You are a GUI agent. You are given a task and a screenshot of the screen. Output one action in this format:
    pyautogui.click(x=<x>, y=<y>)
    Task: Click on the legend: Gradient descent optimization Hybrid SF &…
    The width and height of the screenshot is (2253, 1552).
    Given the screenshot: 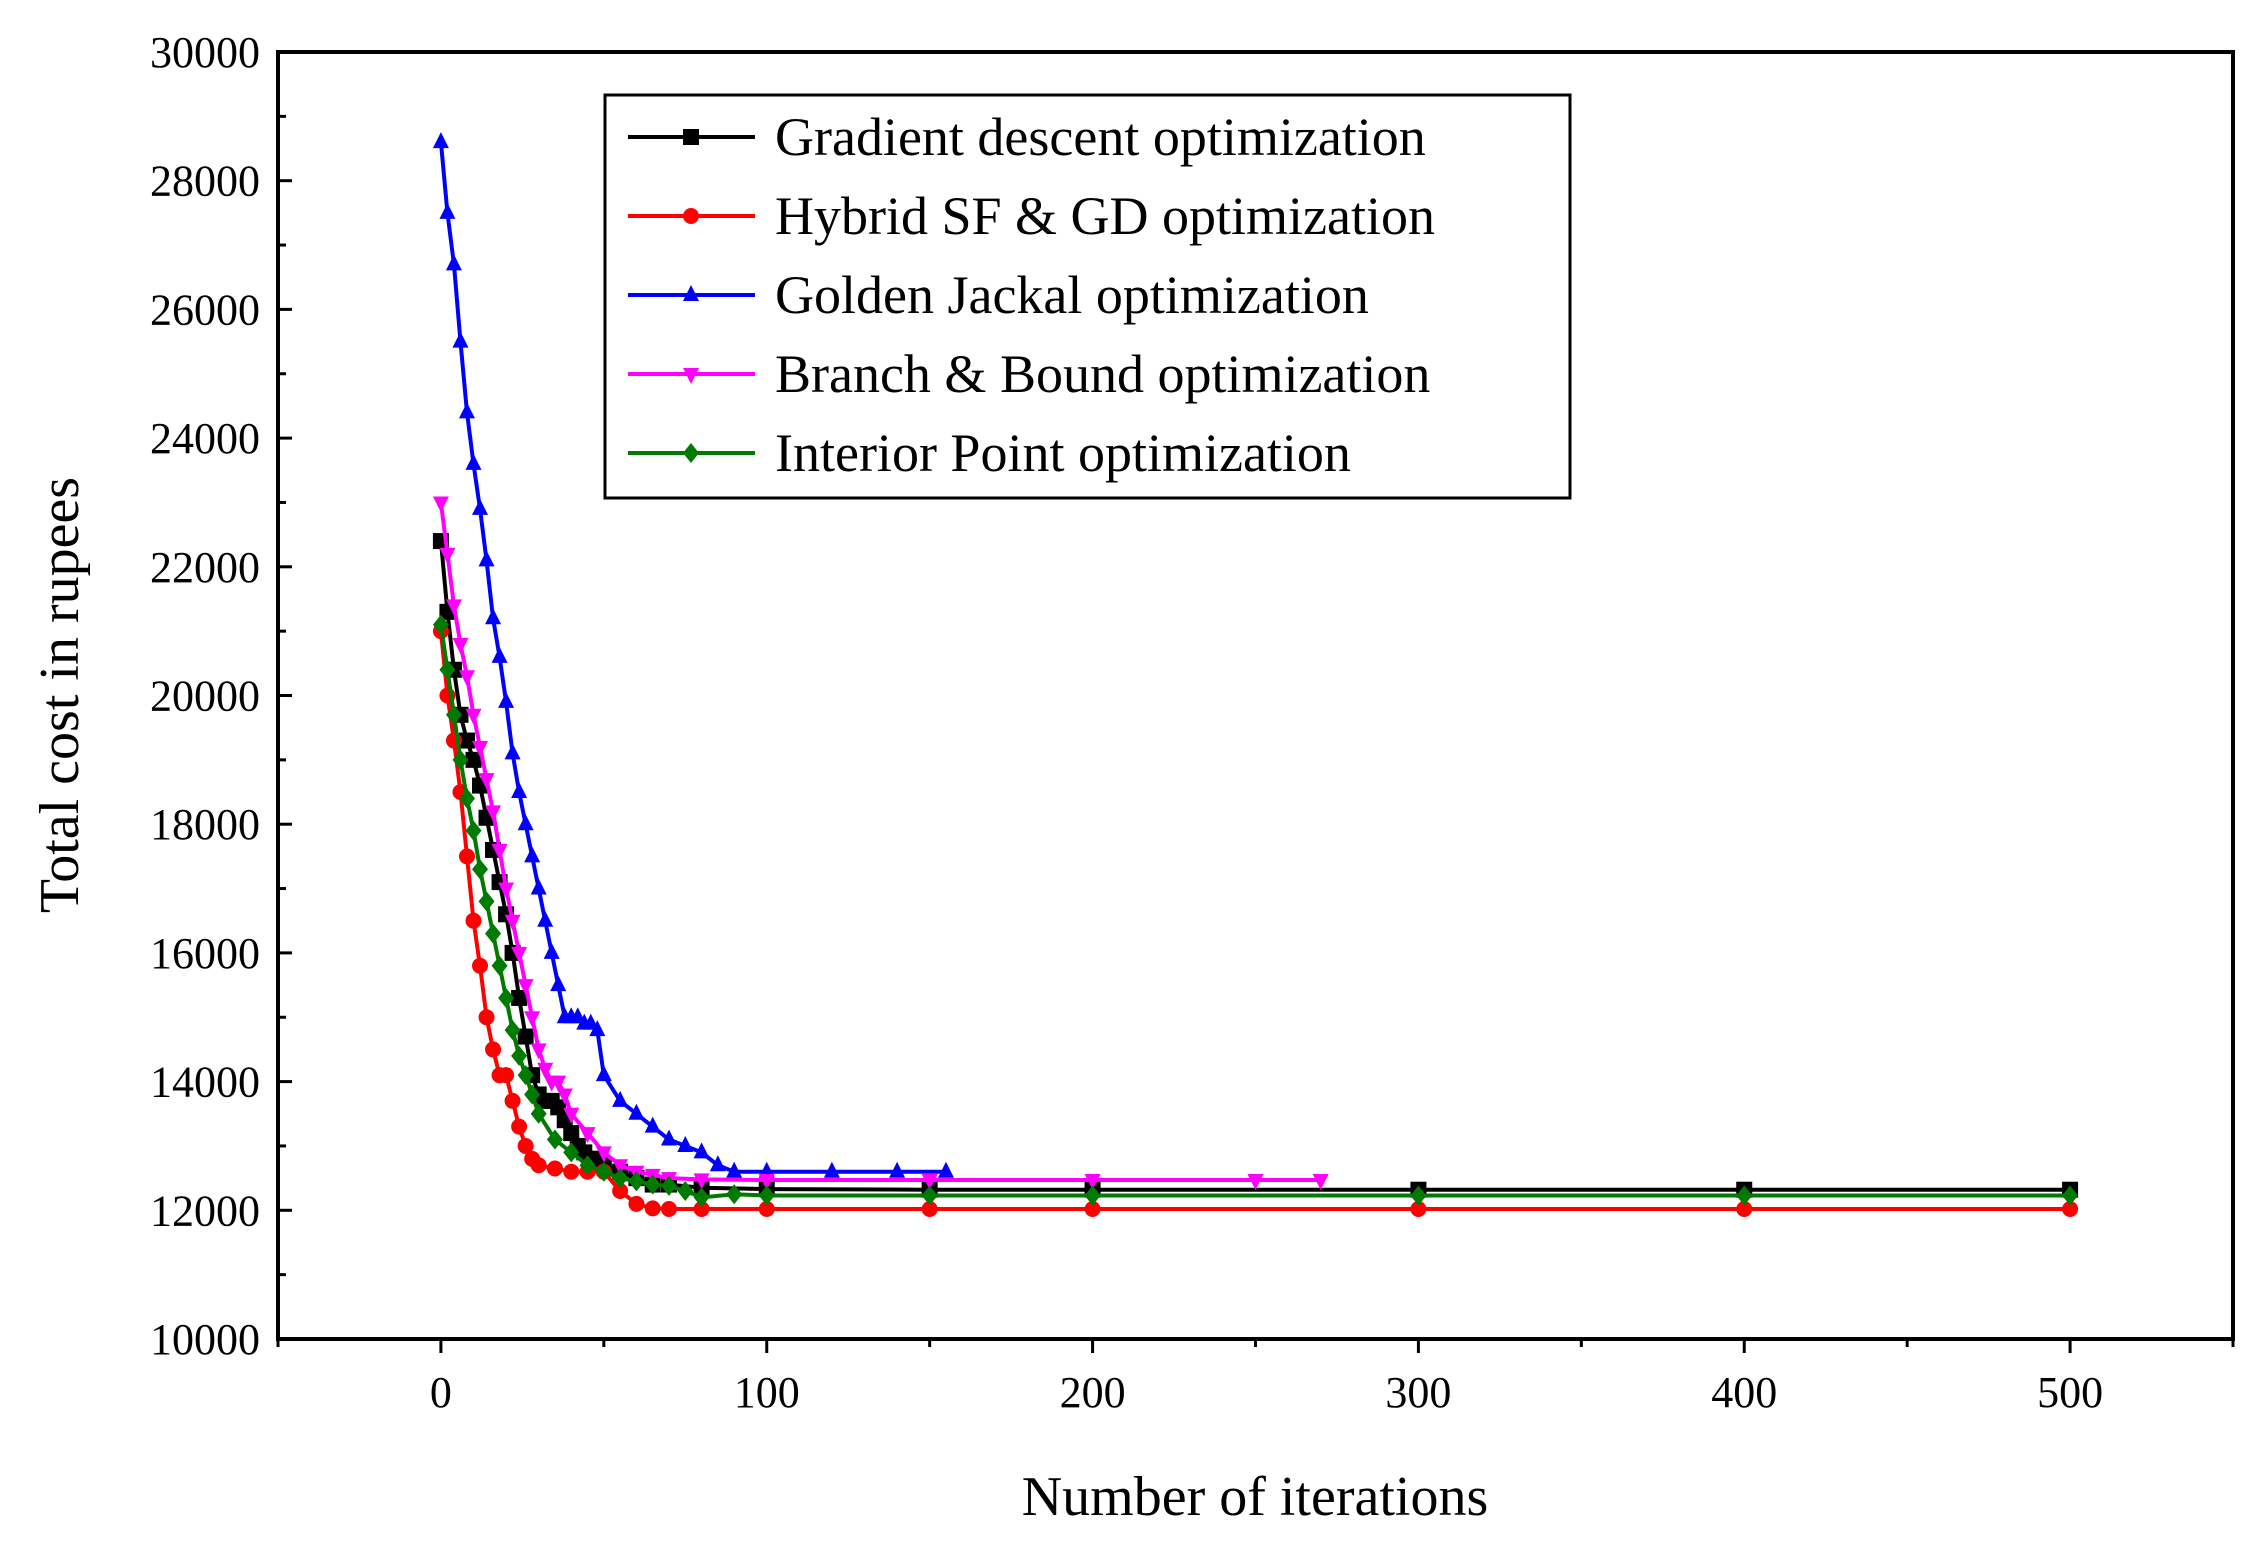 What is the action you would take?
    pyautogui.click(x=1087, y=296)
    